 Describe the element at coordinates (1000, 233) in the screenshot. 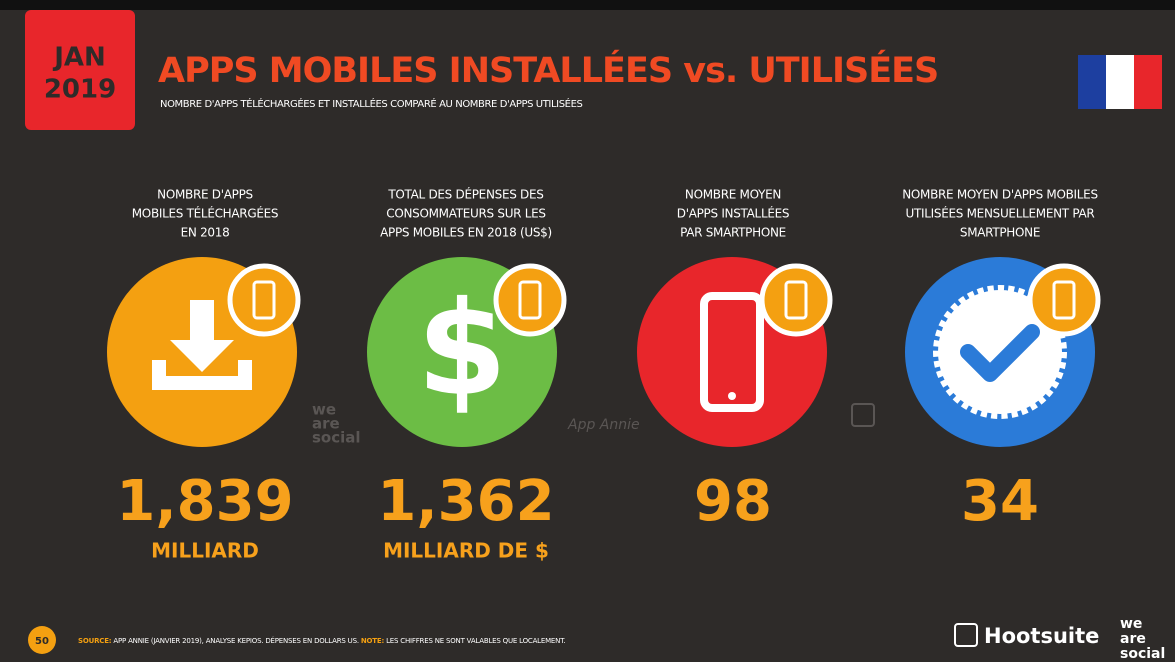

I see `card-label: SMARTPHONE` at that location.